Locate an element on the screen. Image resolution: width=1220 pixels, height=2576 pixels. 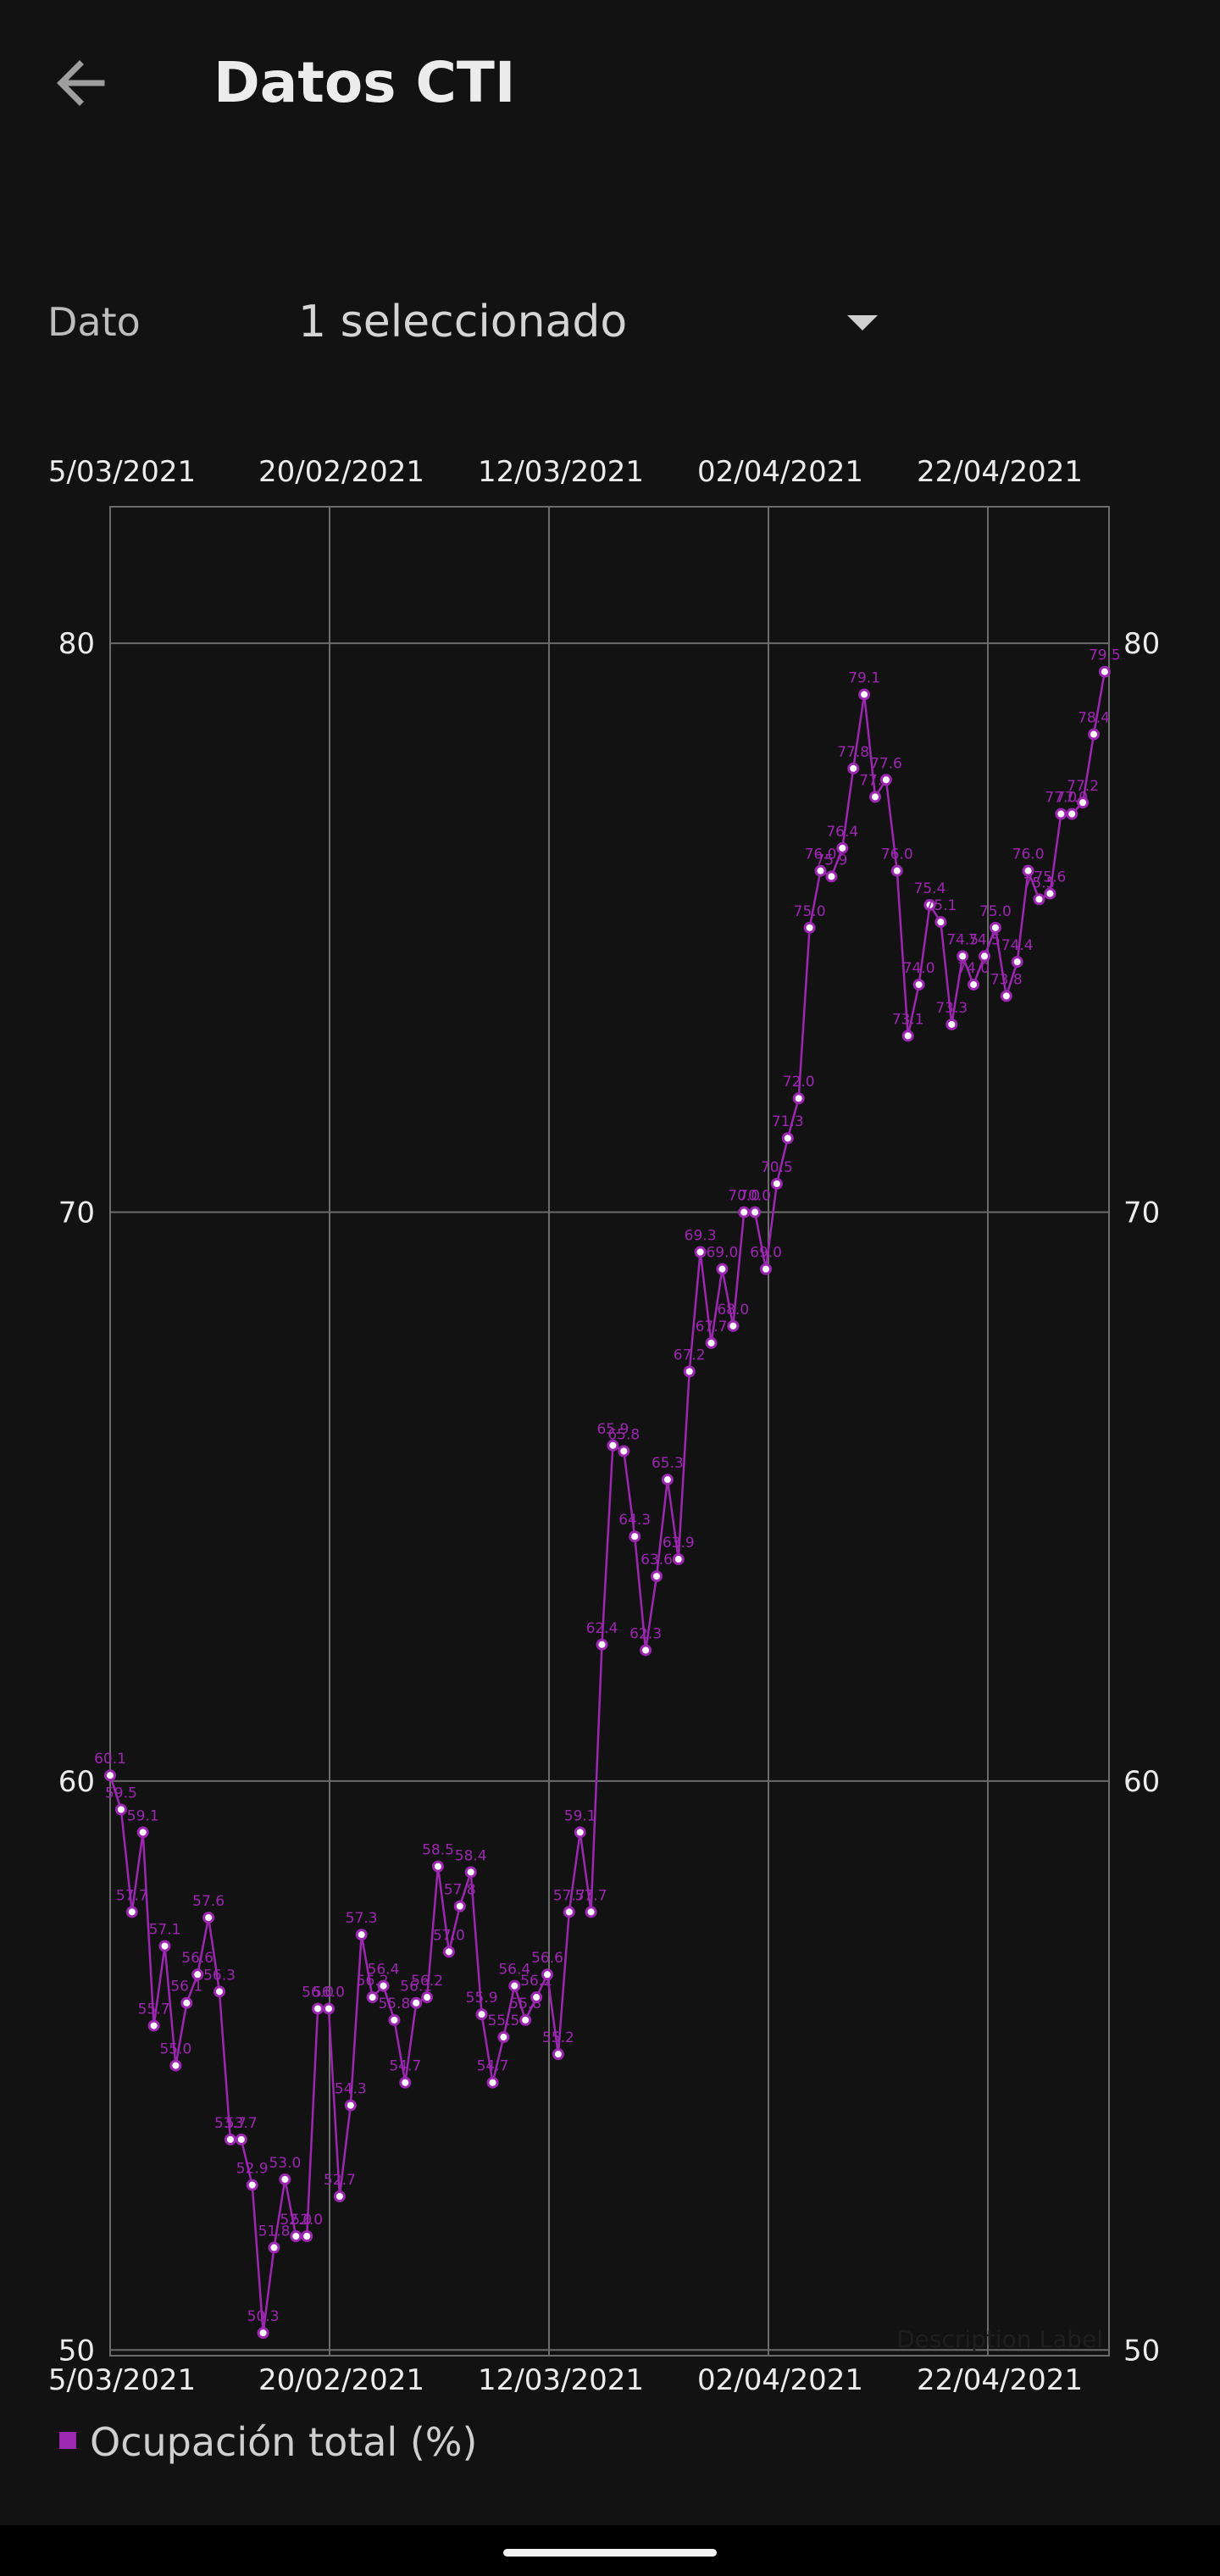
data-label: 54.3 is located at coordinates (351, 2089).